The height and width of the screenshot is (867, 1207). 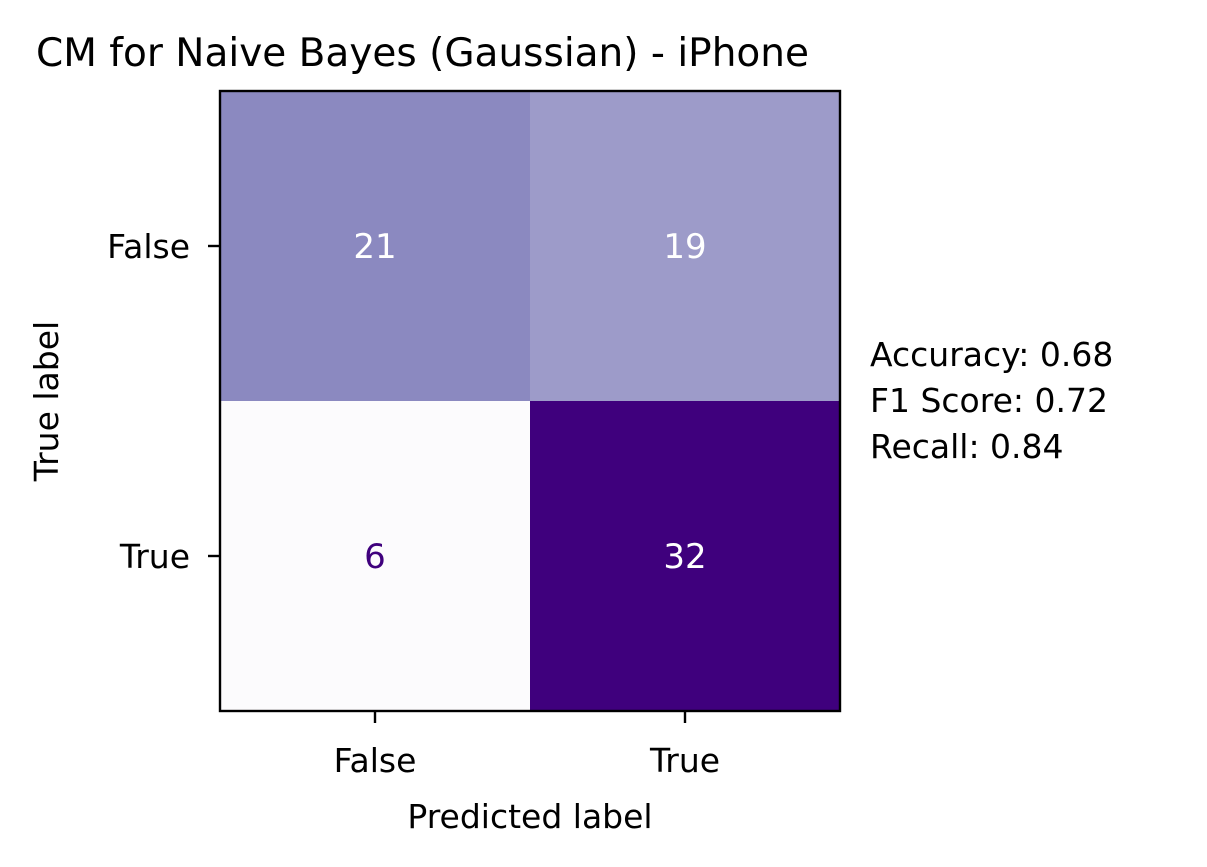 I want to click on cell-value-label: 6, so click(x=375, y=557).